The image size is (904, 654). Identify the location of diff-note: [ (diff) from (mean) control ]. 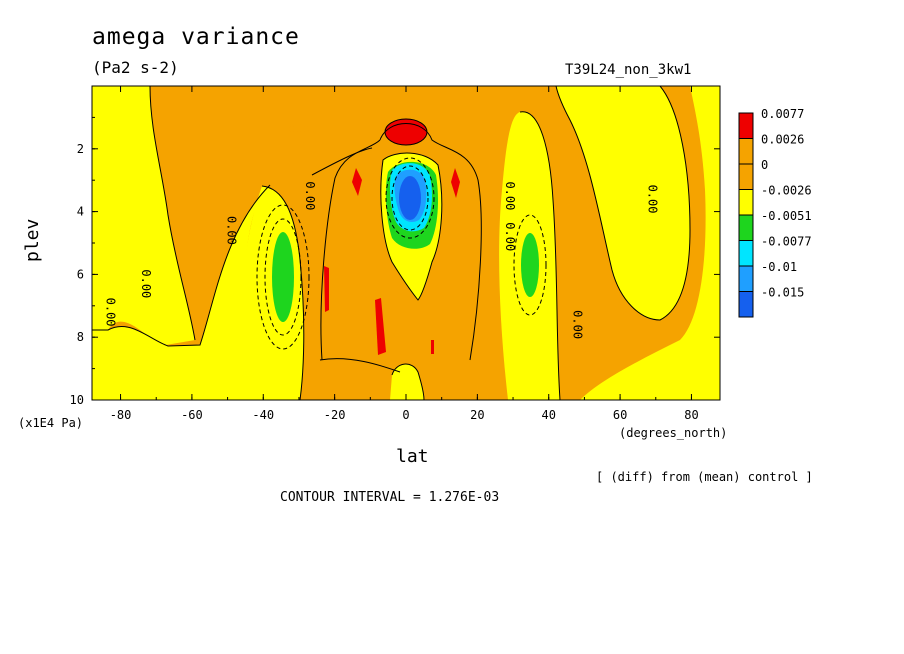
(704, 477).